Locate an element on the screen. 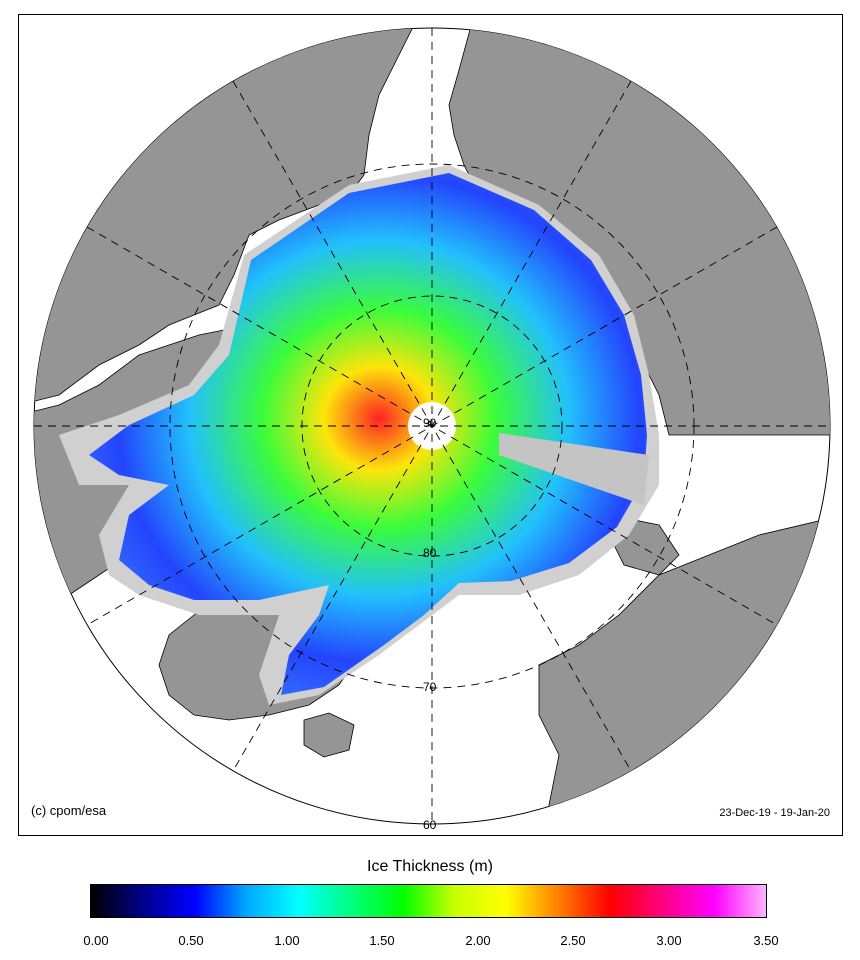 The width and height of the screenshot is (860, 960). latitude-label-90: 90 is located at coordinates (430, 423).